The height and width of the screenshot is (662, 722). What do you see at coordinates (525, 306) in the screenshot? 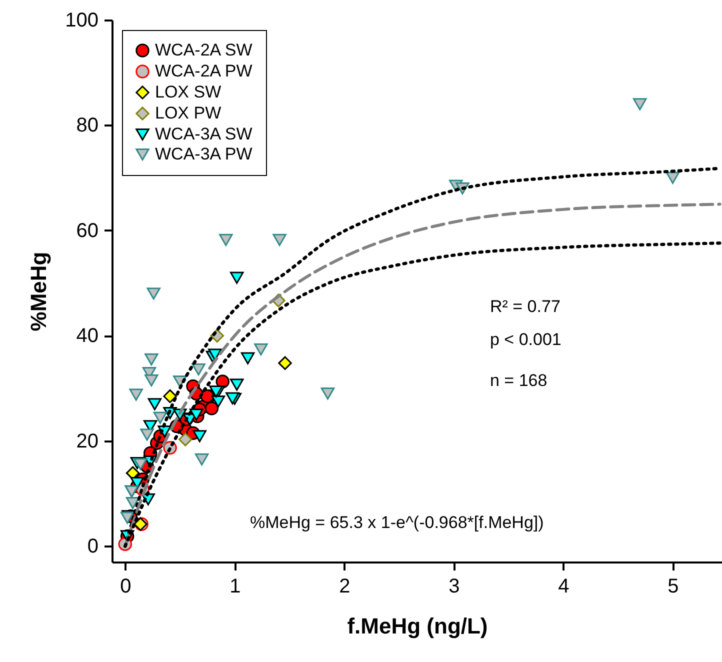
I see `annotation: R² = 0.77` at bounding box center [525, 306].